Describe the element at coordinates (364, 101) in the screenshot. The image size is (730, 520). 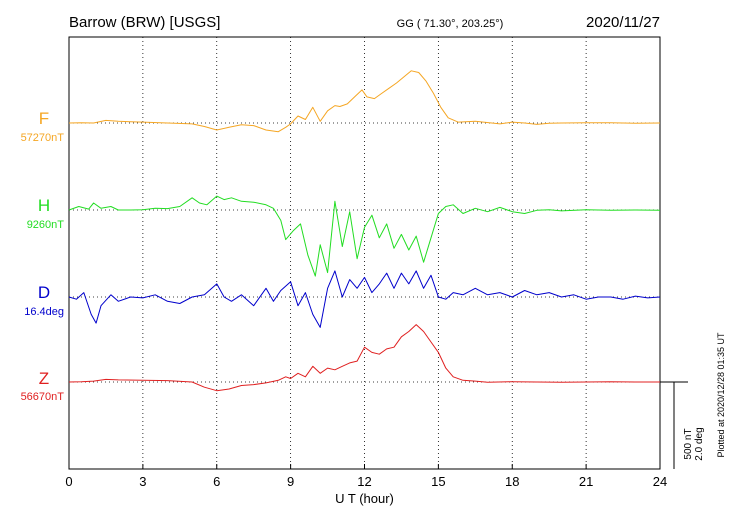
I see `series-line-F` at that location.